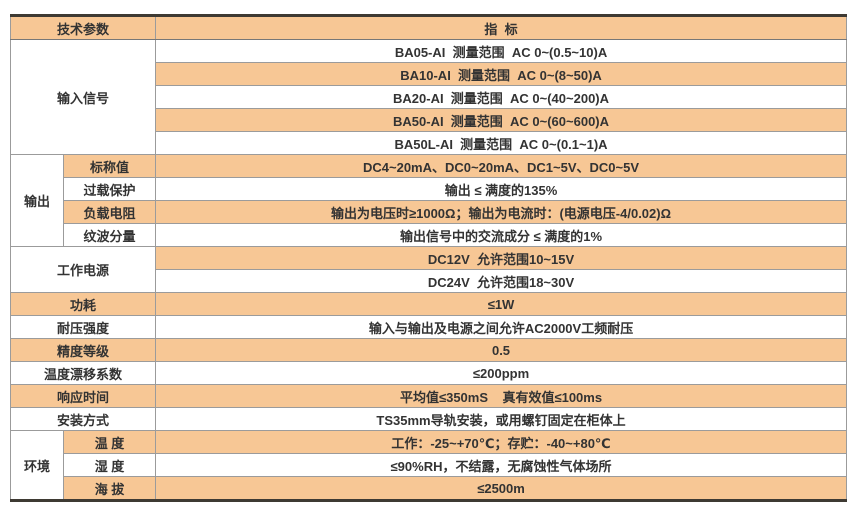 The height and width of the screenshot is (513, 854). What do you see at coordinates (83, 419) in the screenshot?
I see `row-label: 安装方式` at bounding box center [83, 419].